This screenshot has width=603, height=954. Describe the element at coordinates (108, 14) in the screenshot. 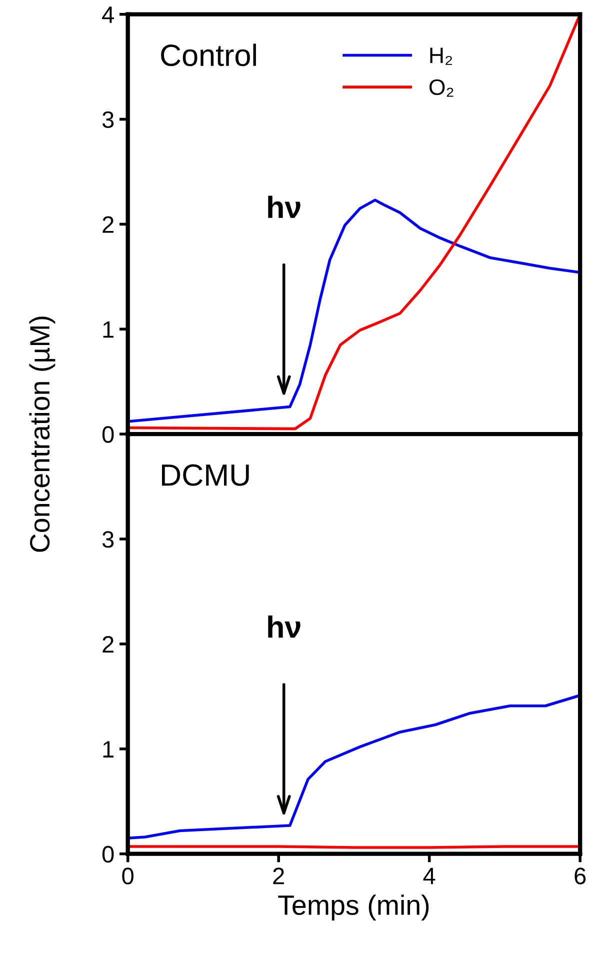

I see `y-tick-label: 4` at that location.